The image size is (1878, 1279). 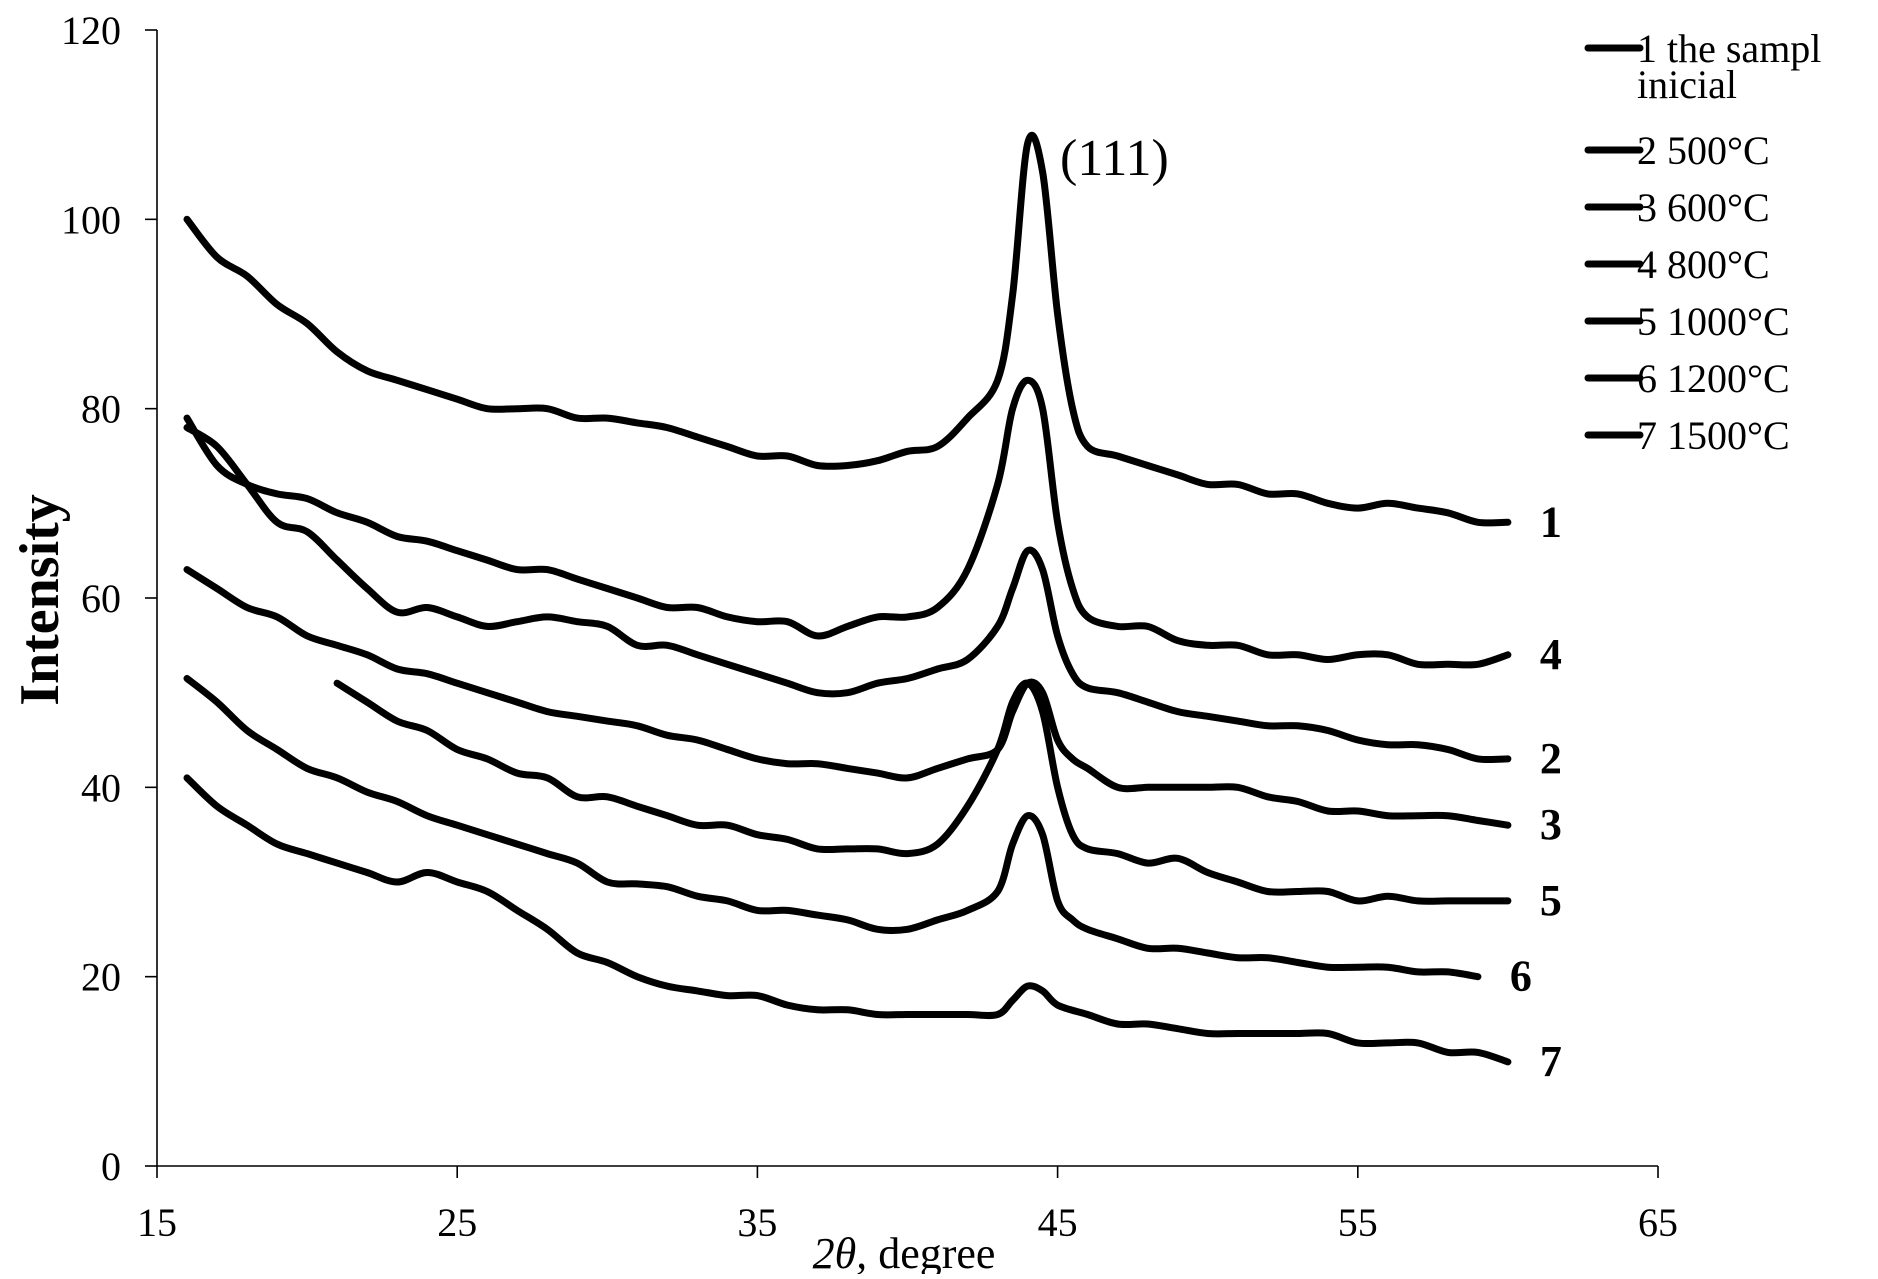 I want to click on series-end-label-1: 1, so click(x=1551, y=521).